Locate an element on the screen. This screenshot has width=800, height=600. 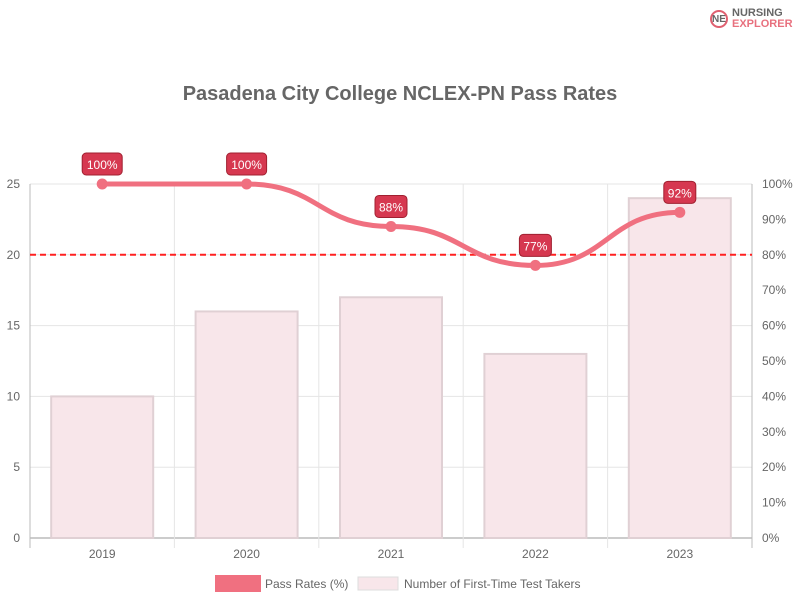
x-tick-label: 2023 is located at coordinates (679, 554).